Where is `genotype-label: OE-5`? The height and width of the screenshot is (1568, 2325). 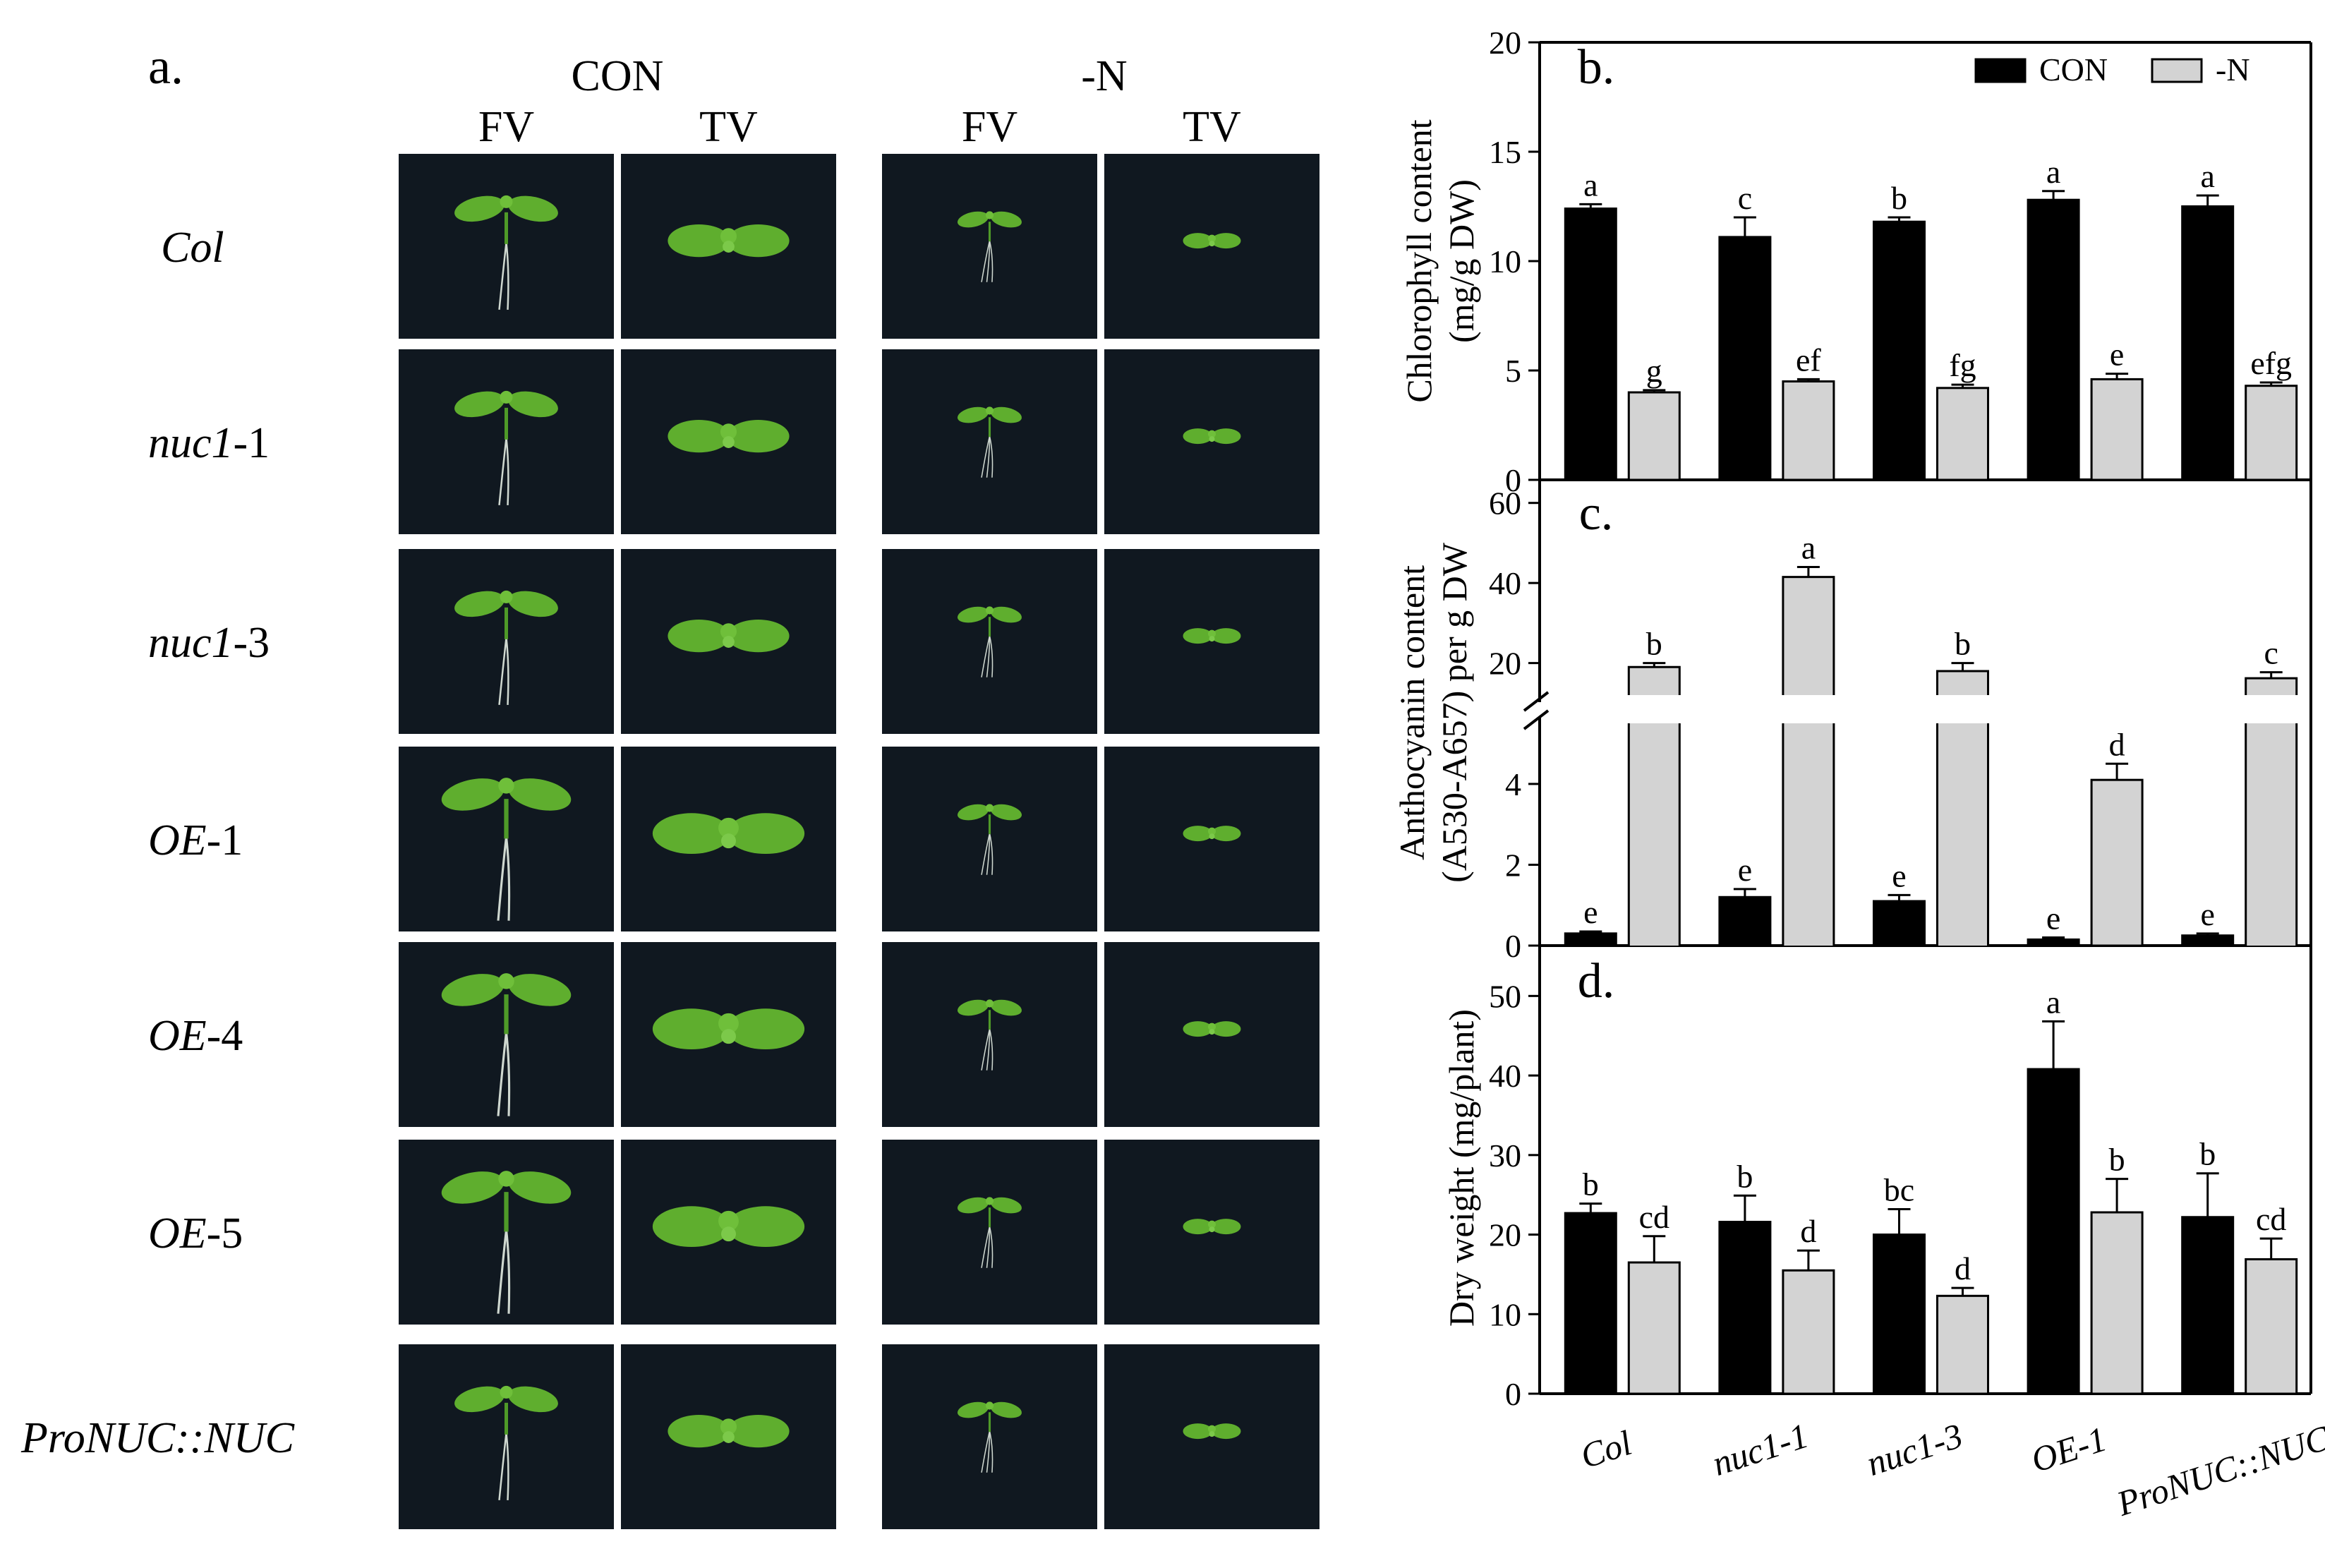
genotype-label: OE-5 is located at coordinates (195, 1234).